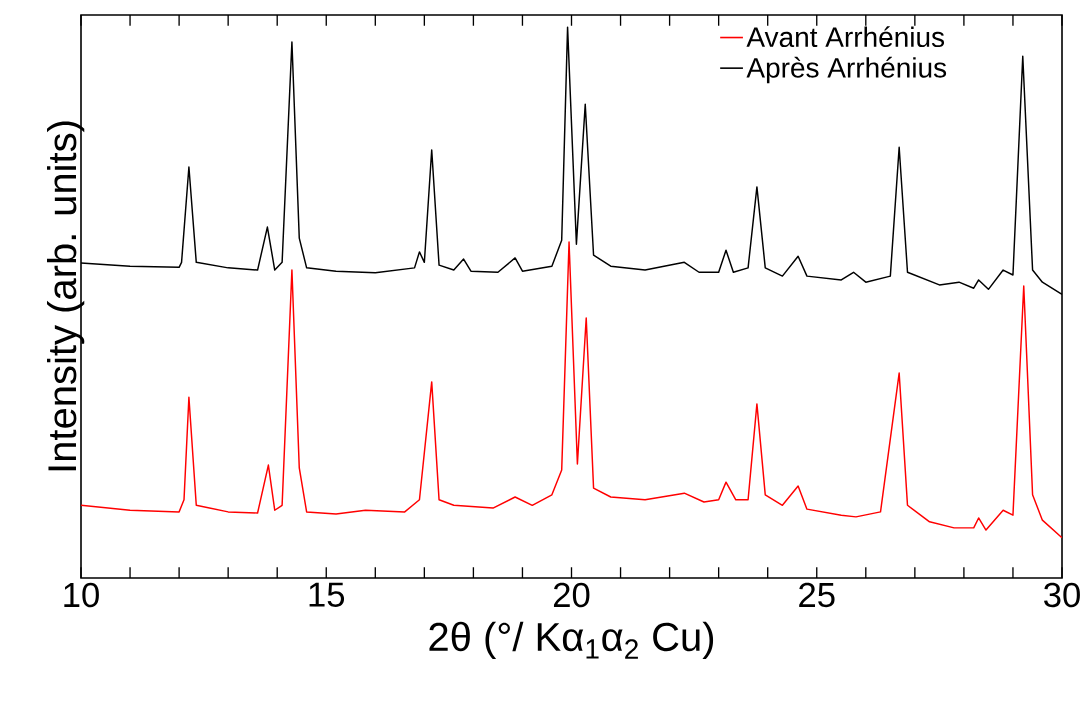 The width and height of the screenshot is (1086, 704). I want to click on x-tick-label: 10, so click(81, 595).